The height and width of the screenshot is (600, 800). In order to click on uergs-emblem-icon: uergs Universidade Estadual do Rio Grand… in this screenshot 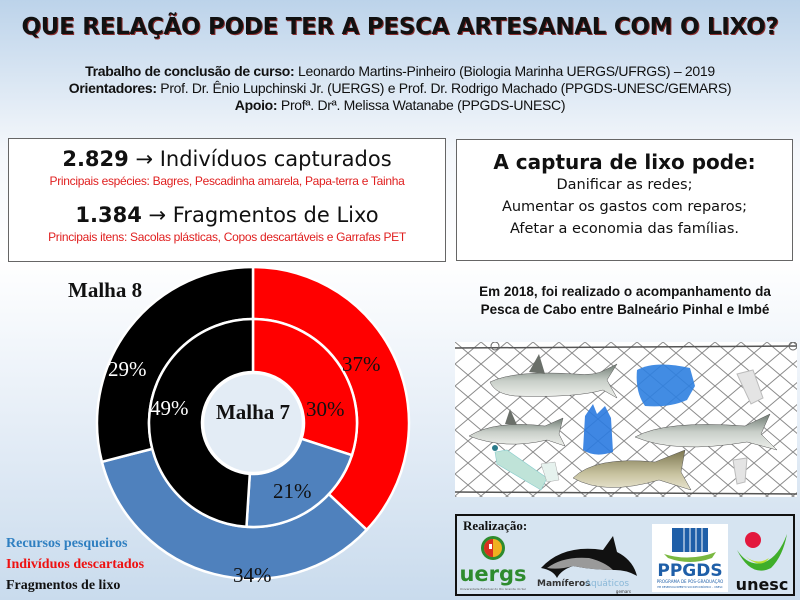, I will do `click(493, 563)`.